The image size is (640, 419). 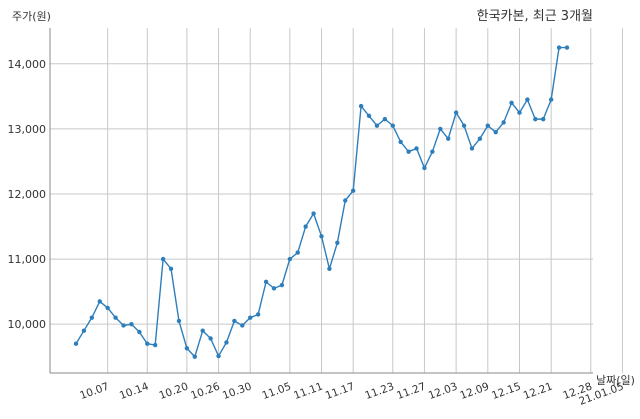 What do you see at coordinates (308, 392) in the screenshot?
I see `x-tick-label: 11.11` at bounding box center [308, 392].